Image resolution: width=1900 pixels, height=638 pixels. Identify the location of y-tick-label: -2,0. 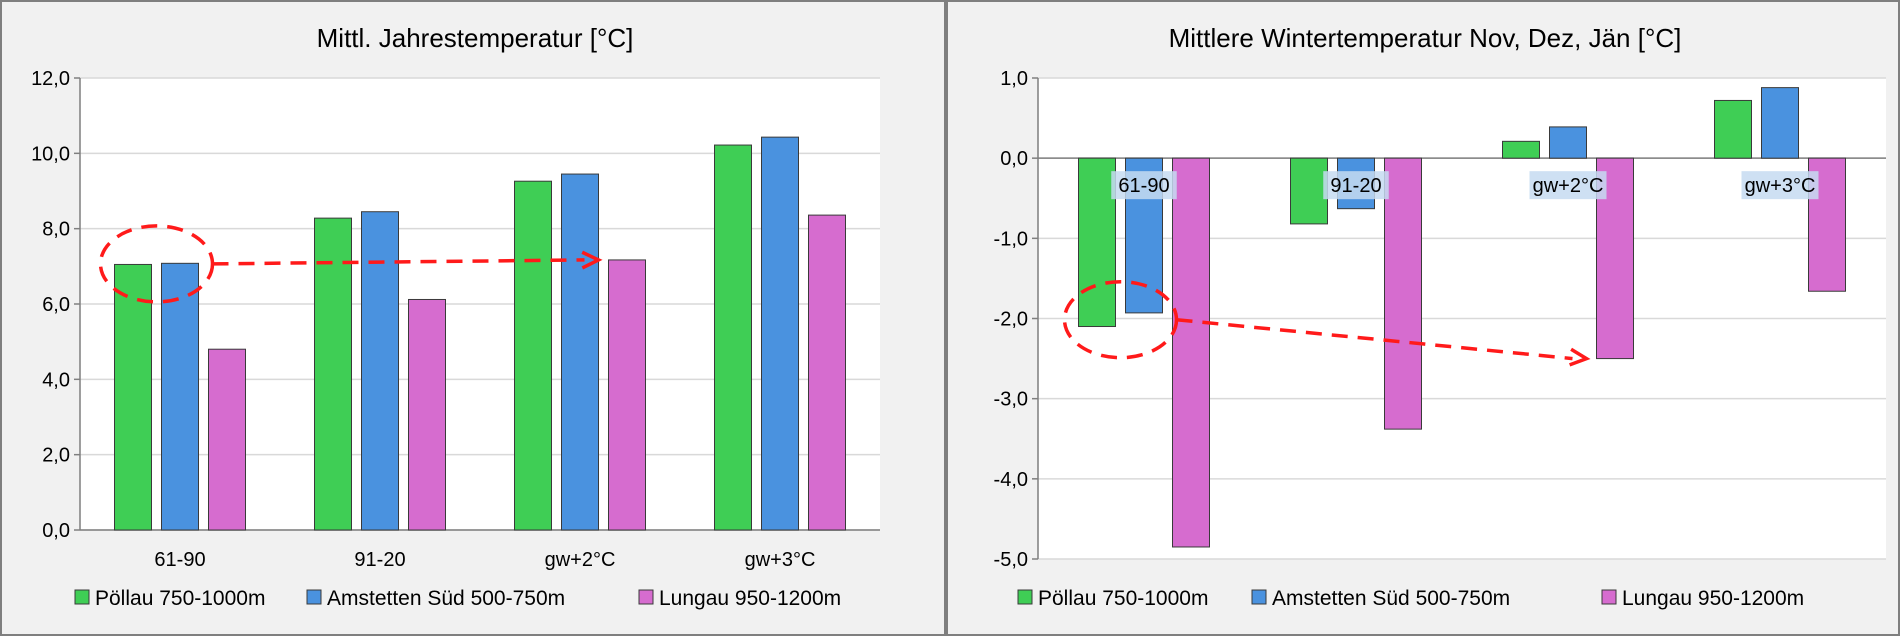
(1011, 320).